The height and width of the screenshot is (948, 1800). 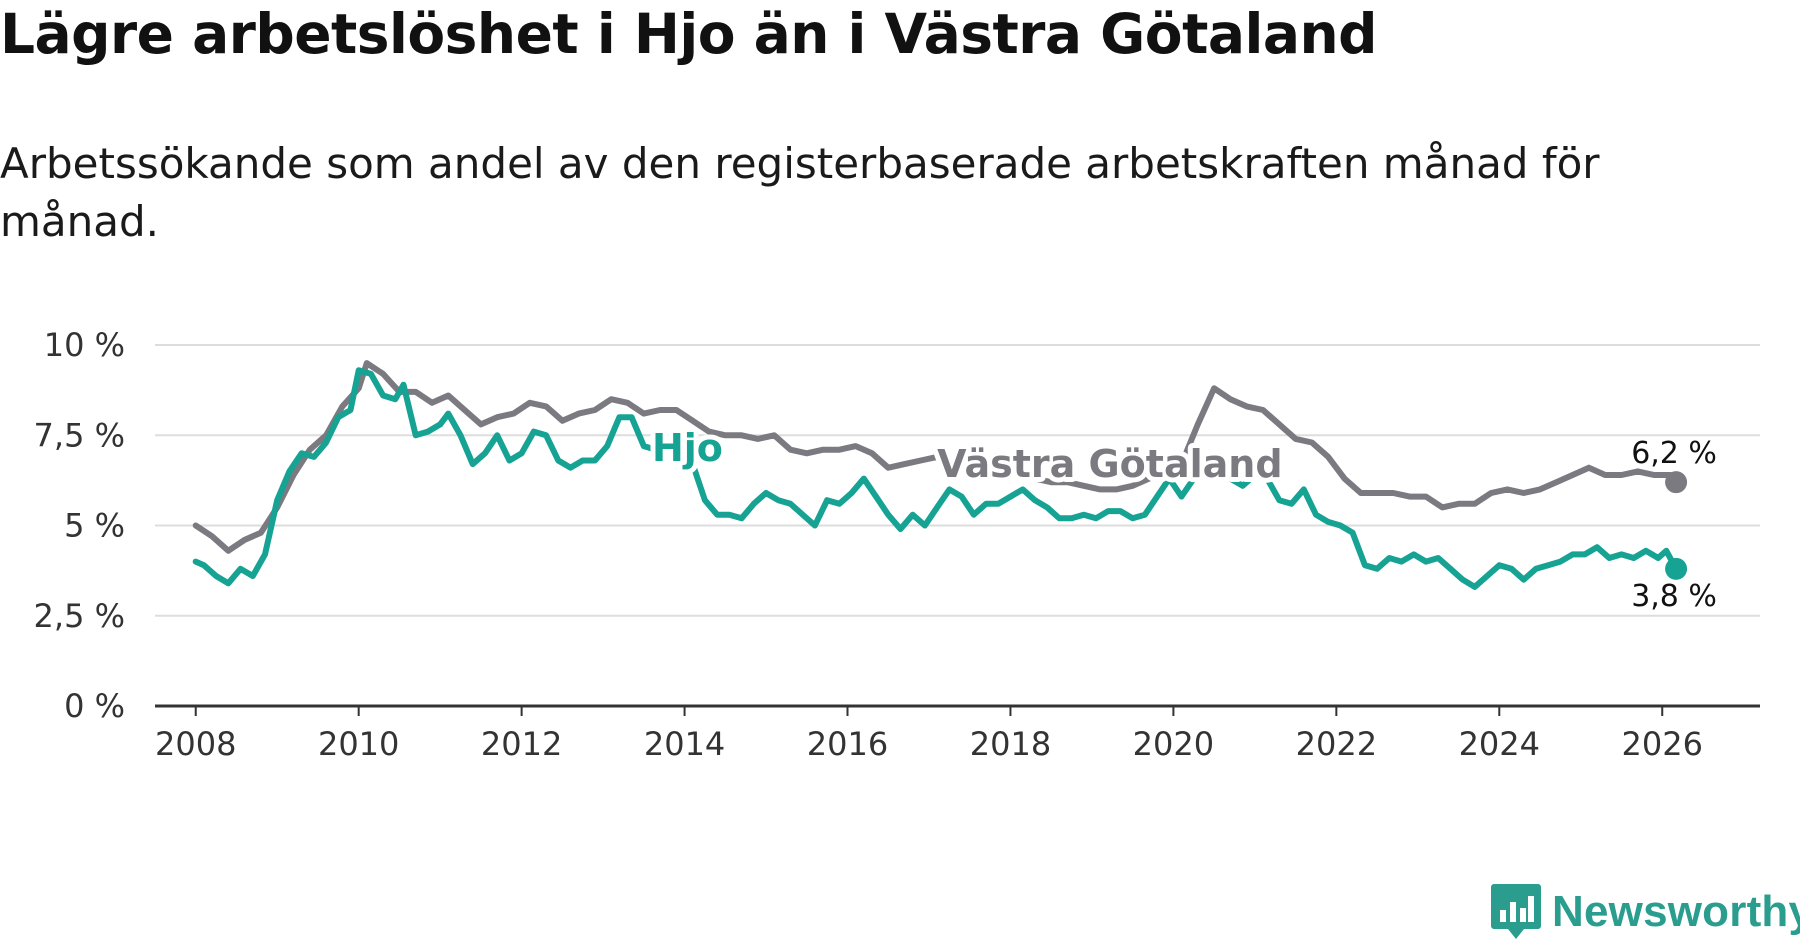 I want to click on x-tick-label: 2012, so click(x=521, y=742).